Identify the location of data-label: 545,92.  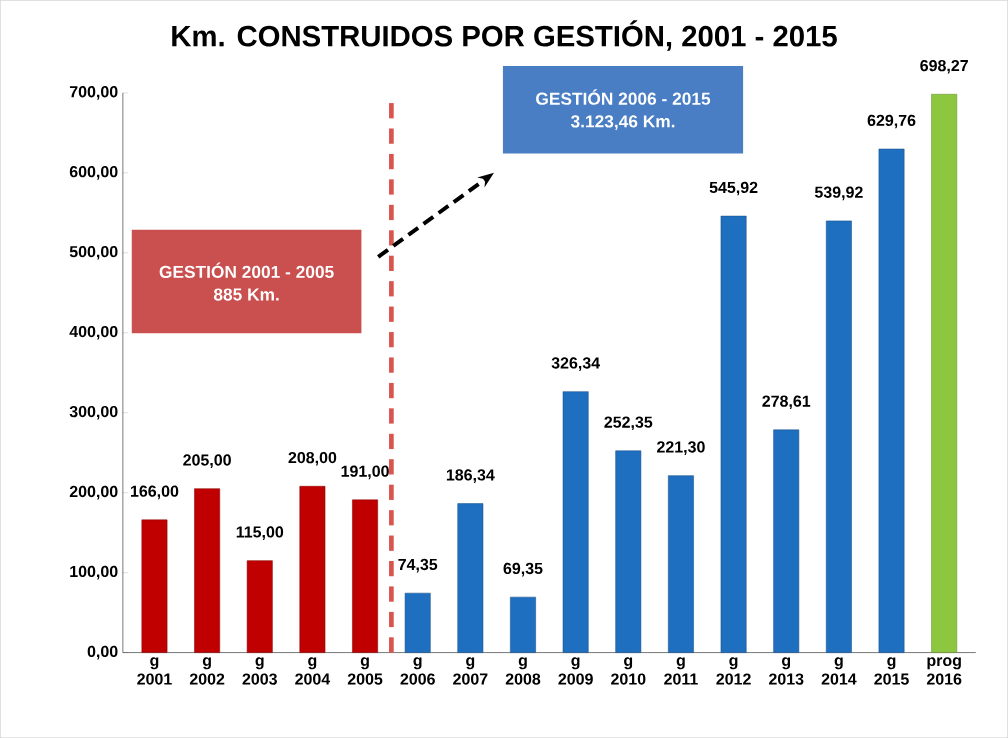
(733, 188).